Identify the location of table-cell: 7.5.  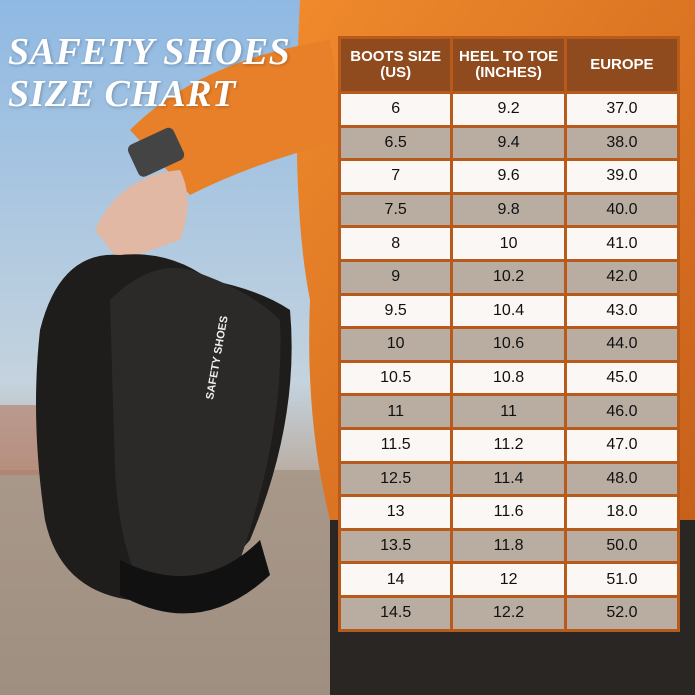
(396, 210).